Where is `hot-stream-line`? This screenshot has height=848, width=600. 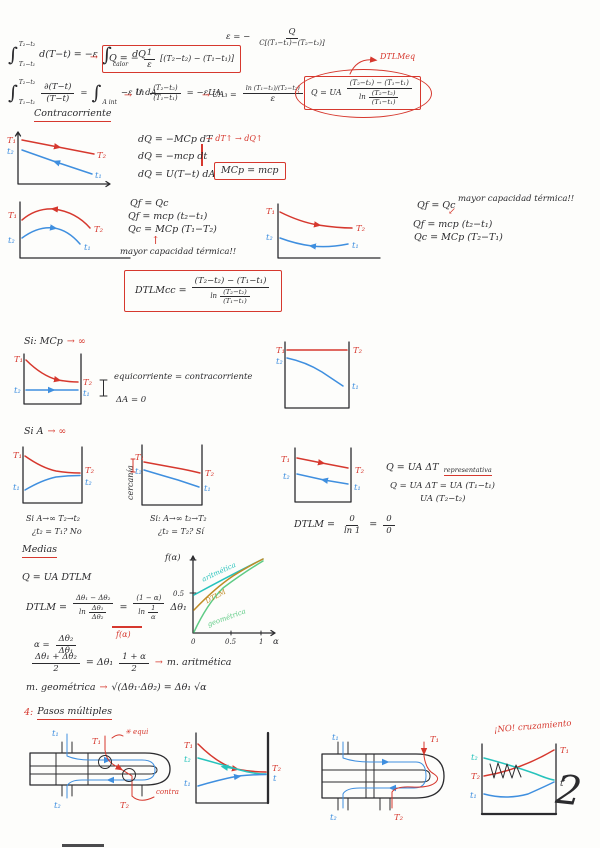 hot-stream-line is located at coordinates (58, 147).